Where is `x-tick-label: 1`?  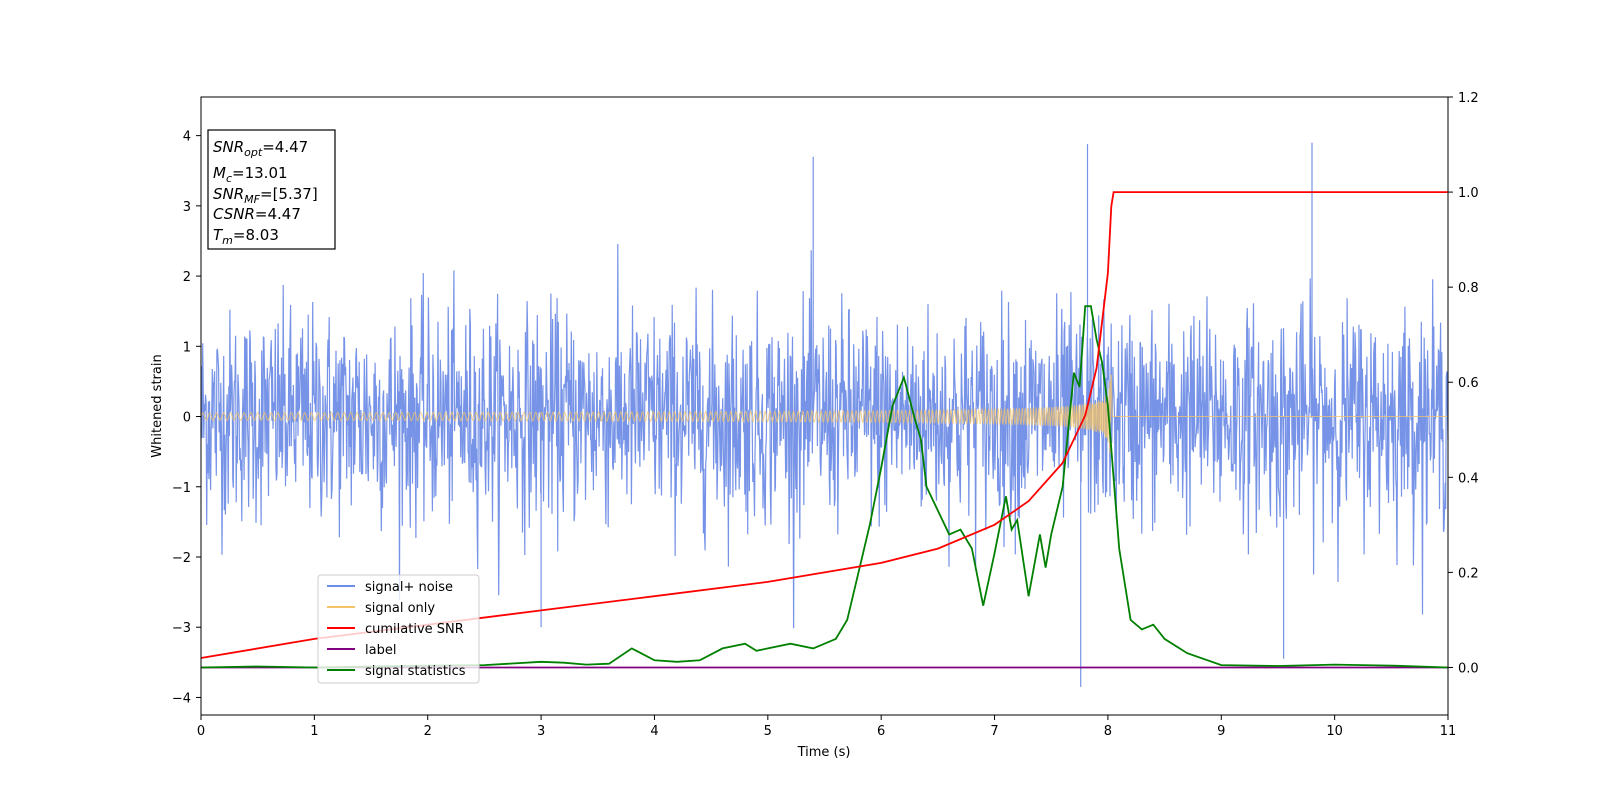
x-tick-label: 1 is located at coordinates (314, 731).